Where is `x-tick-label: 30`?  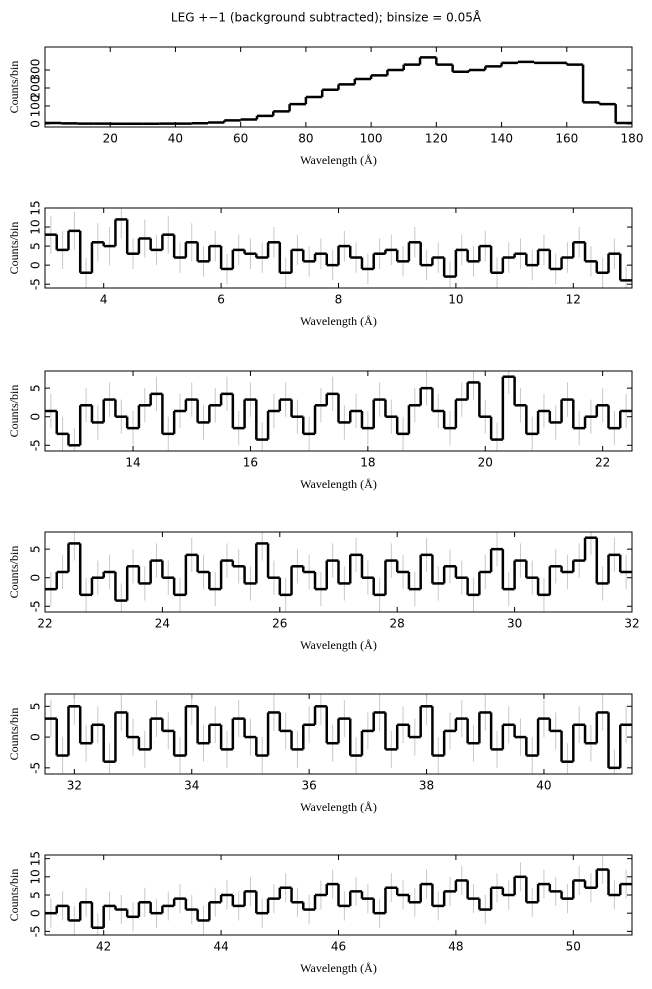 x-tick-label: 30 is located at coordinates (514, 624).